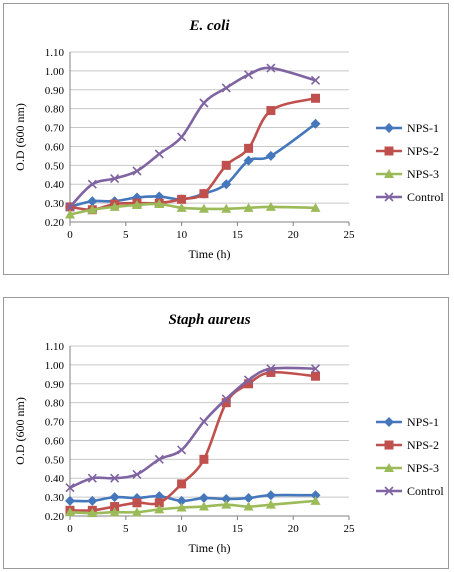 The image size is (454, 572). What do you see at coordinates (238, 235) in the screenshot?
I see `x-tick-label: 15` at bounding box center [238, 235].